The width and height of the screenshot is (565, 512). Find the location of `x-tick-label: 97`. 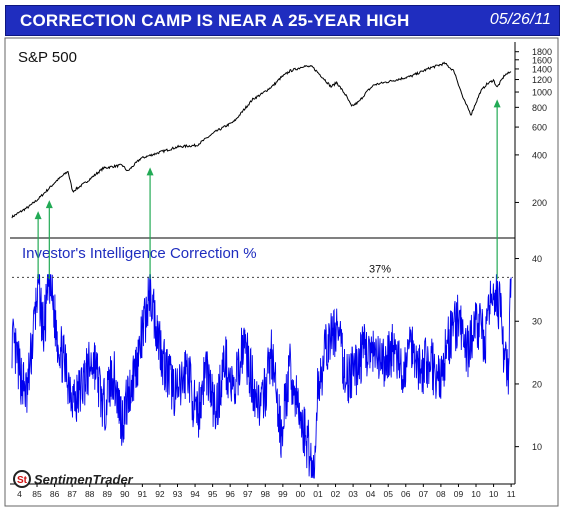

x-tick-label: 97 is located at coordinates (248, 494).